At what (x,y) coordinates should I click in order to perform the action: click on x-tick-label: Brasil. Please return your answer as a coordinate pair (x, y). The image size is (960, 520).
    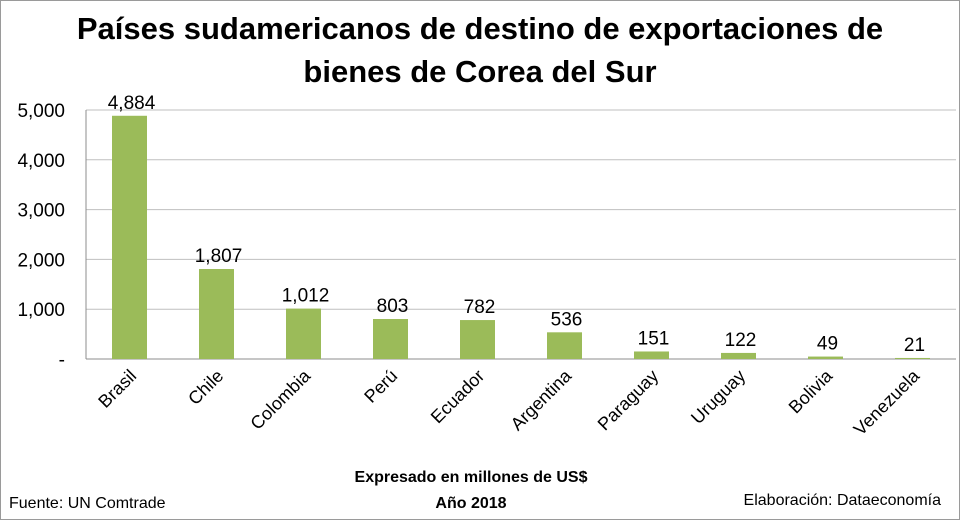
    Looking at the image, I should click on (117, 389).